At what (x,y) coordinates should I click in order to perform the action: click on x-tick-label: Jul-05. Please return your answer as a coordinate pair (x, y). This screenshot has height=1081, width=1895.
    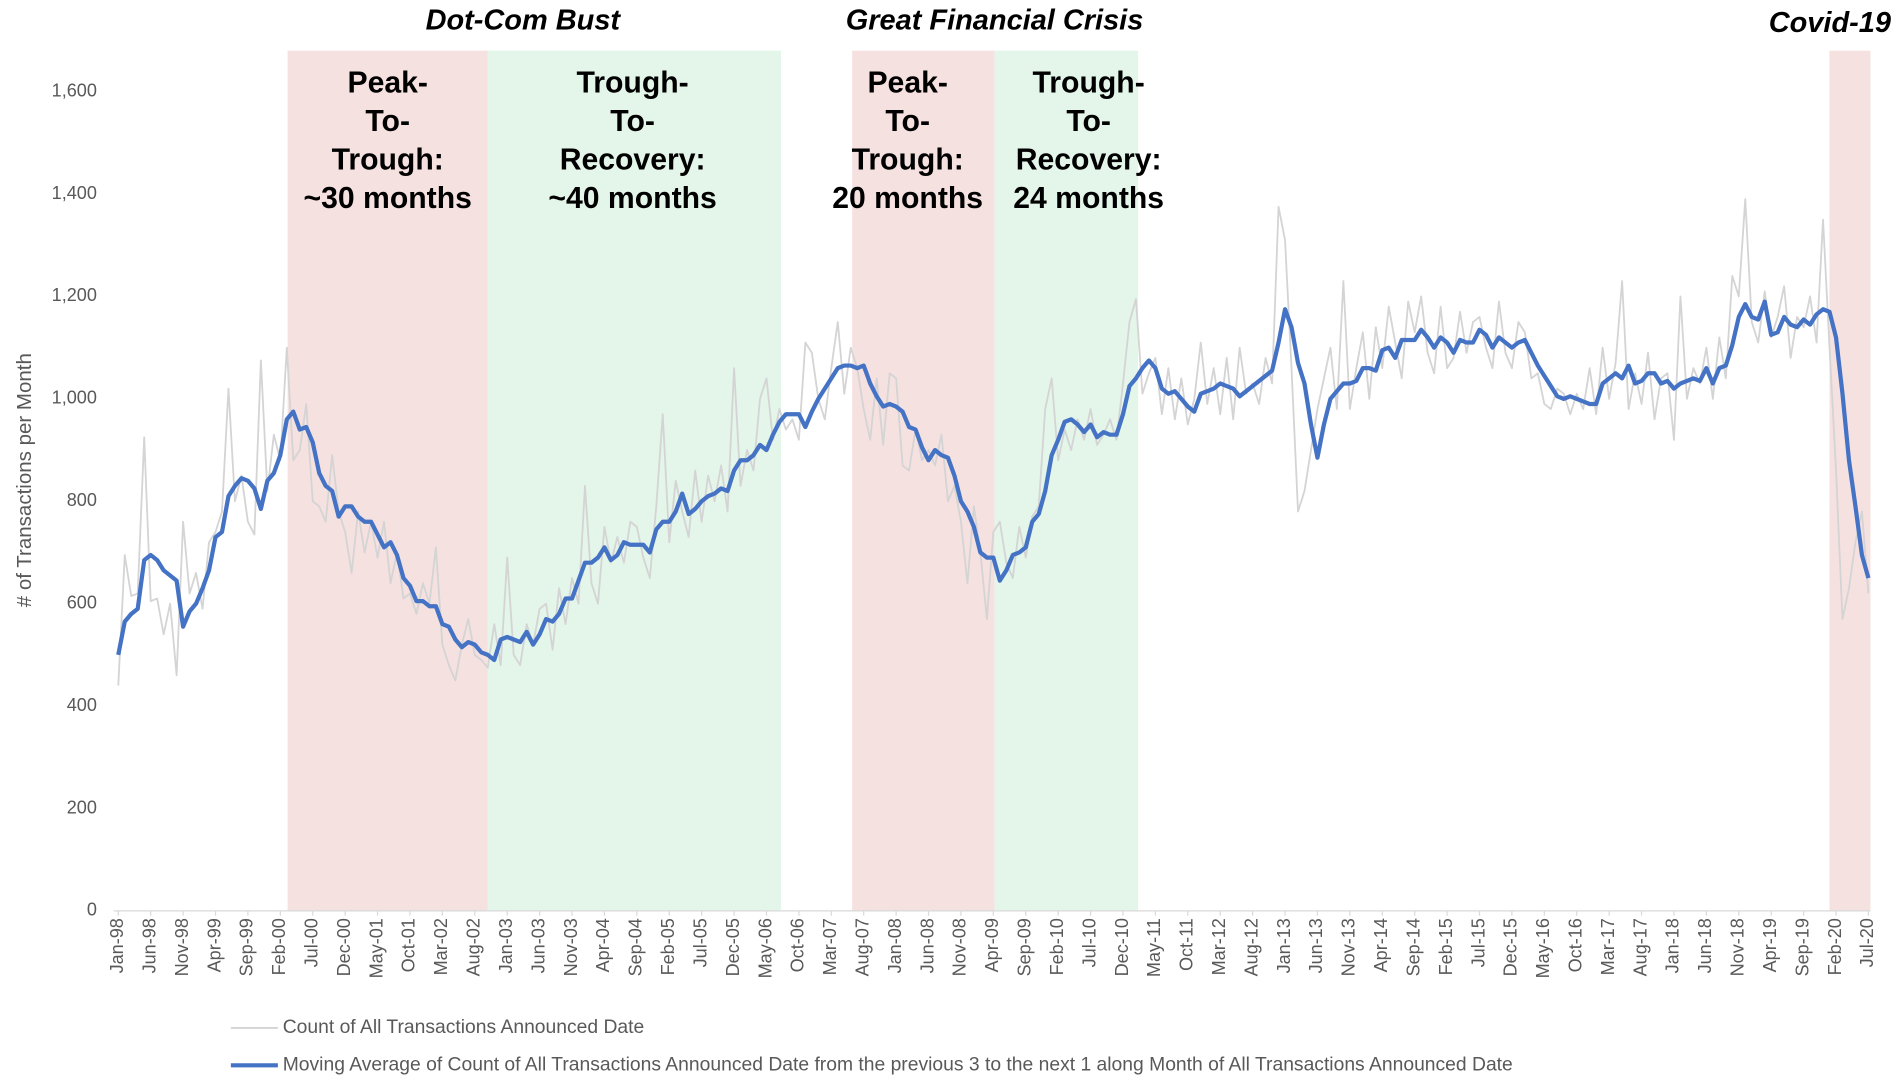
    Looking at the image, I should click on (700, 942).